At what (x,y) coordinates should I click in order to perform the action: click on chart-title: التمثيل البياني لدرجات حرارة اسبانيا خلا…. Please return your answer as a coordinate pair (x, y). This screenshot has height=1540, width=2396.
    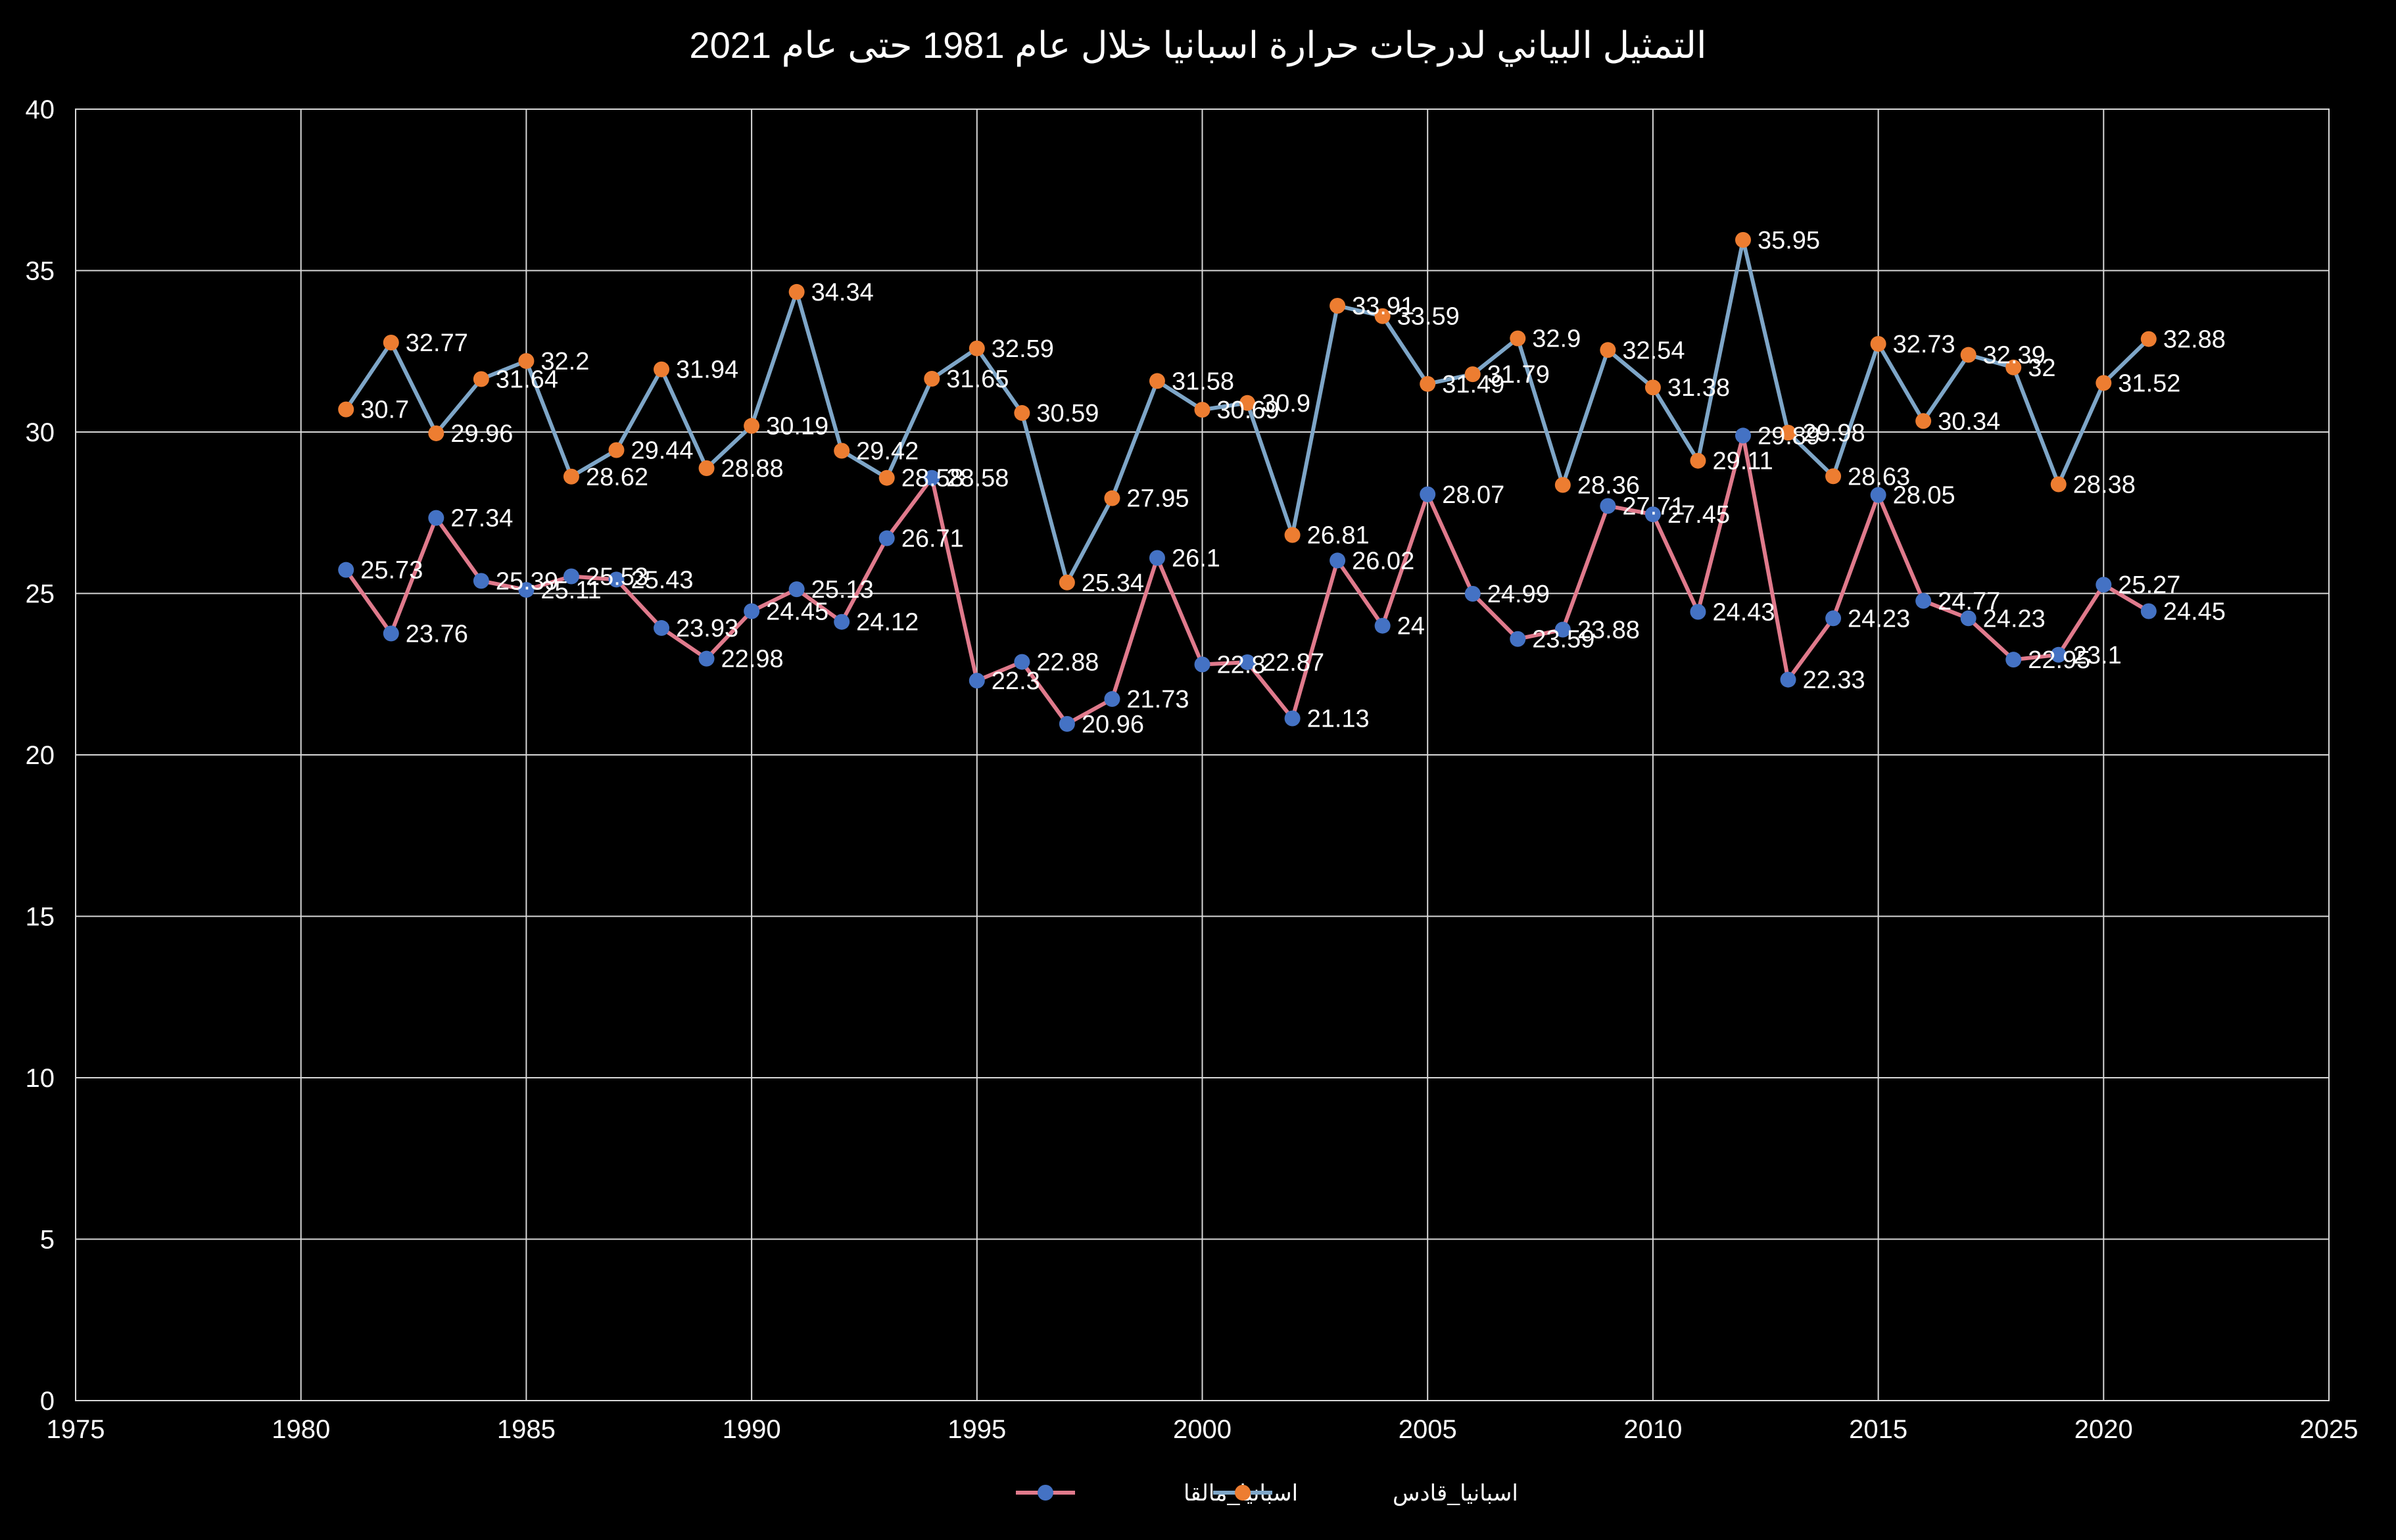
    Looking at the image, I should click on (1197, 46).